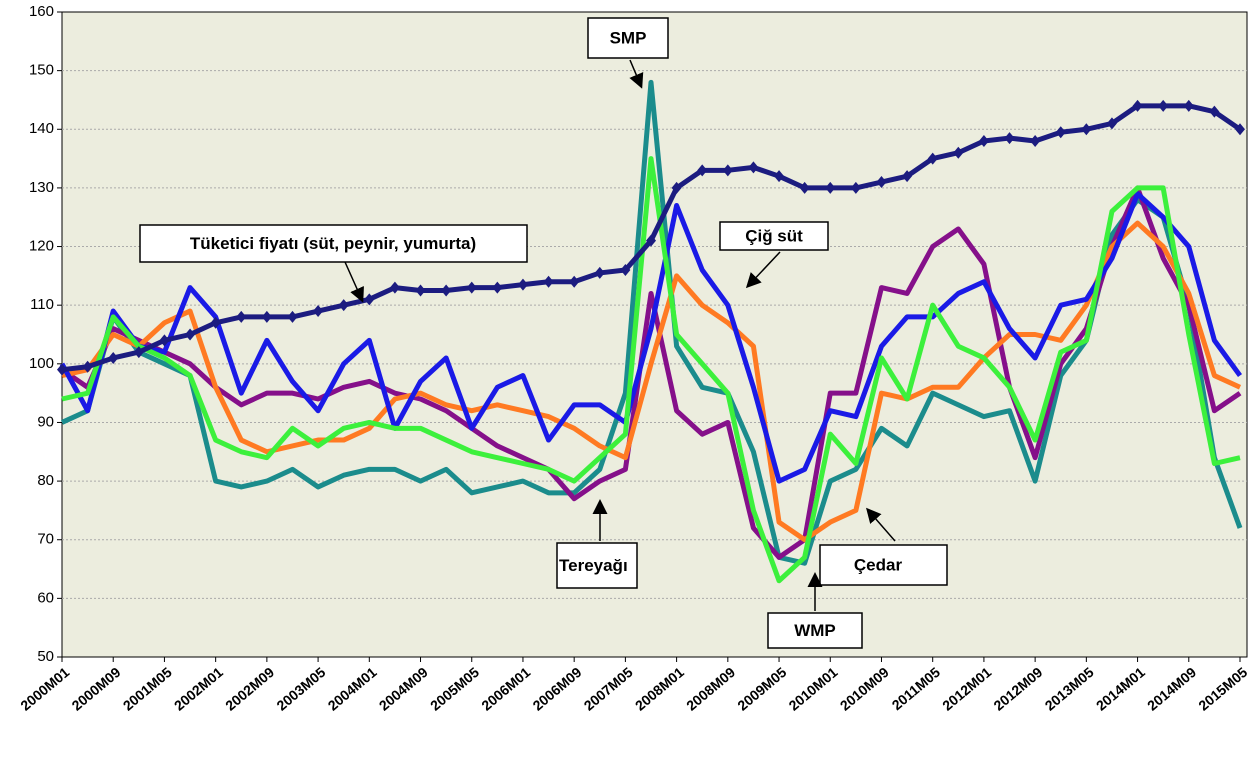  What do you see at coordinates (710, 689) in the screenshot?
I see `x-tick-label: 2008M09` at bounding box center [710, 689].